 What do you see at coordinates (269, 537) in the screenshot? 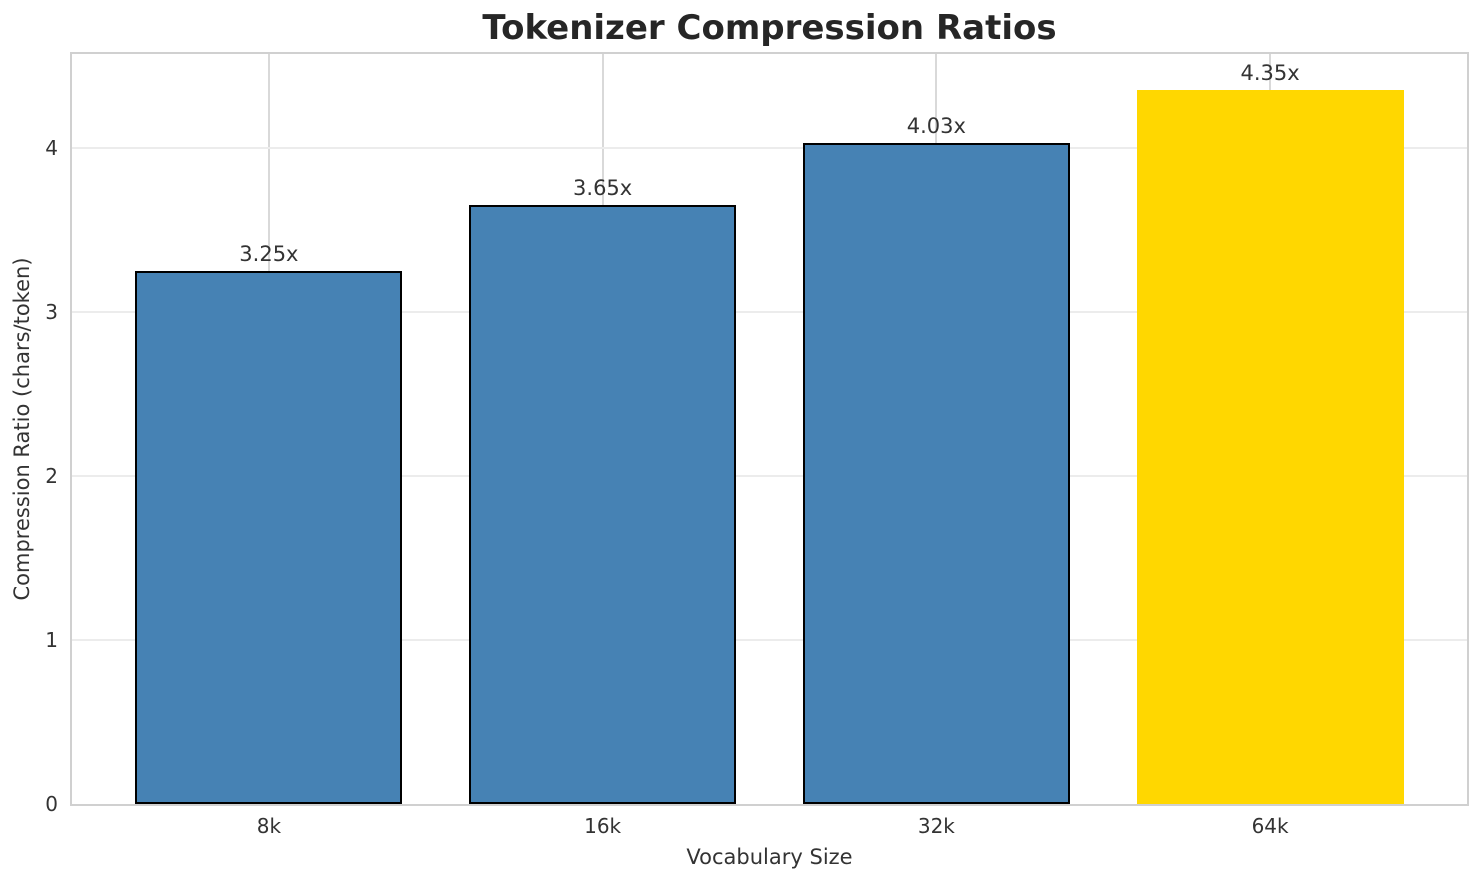
I see `bar-8k` at bounding box center [269, 537].